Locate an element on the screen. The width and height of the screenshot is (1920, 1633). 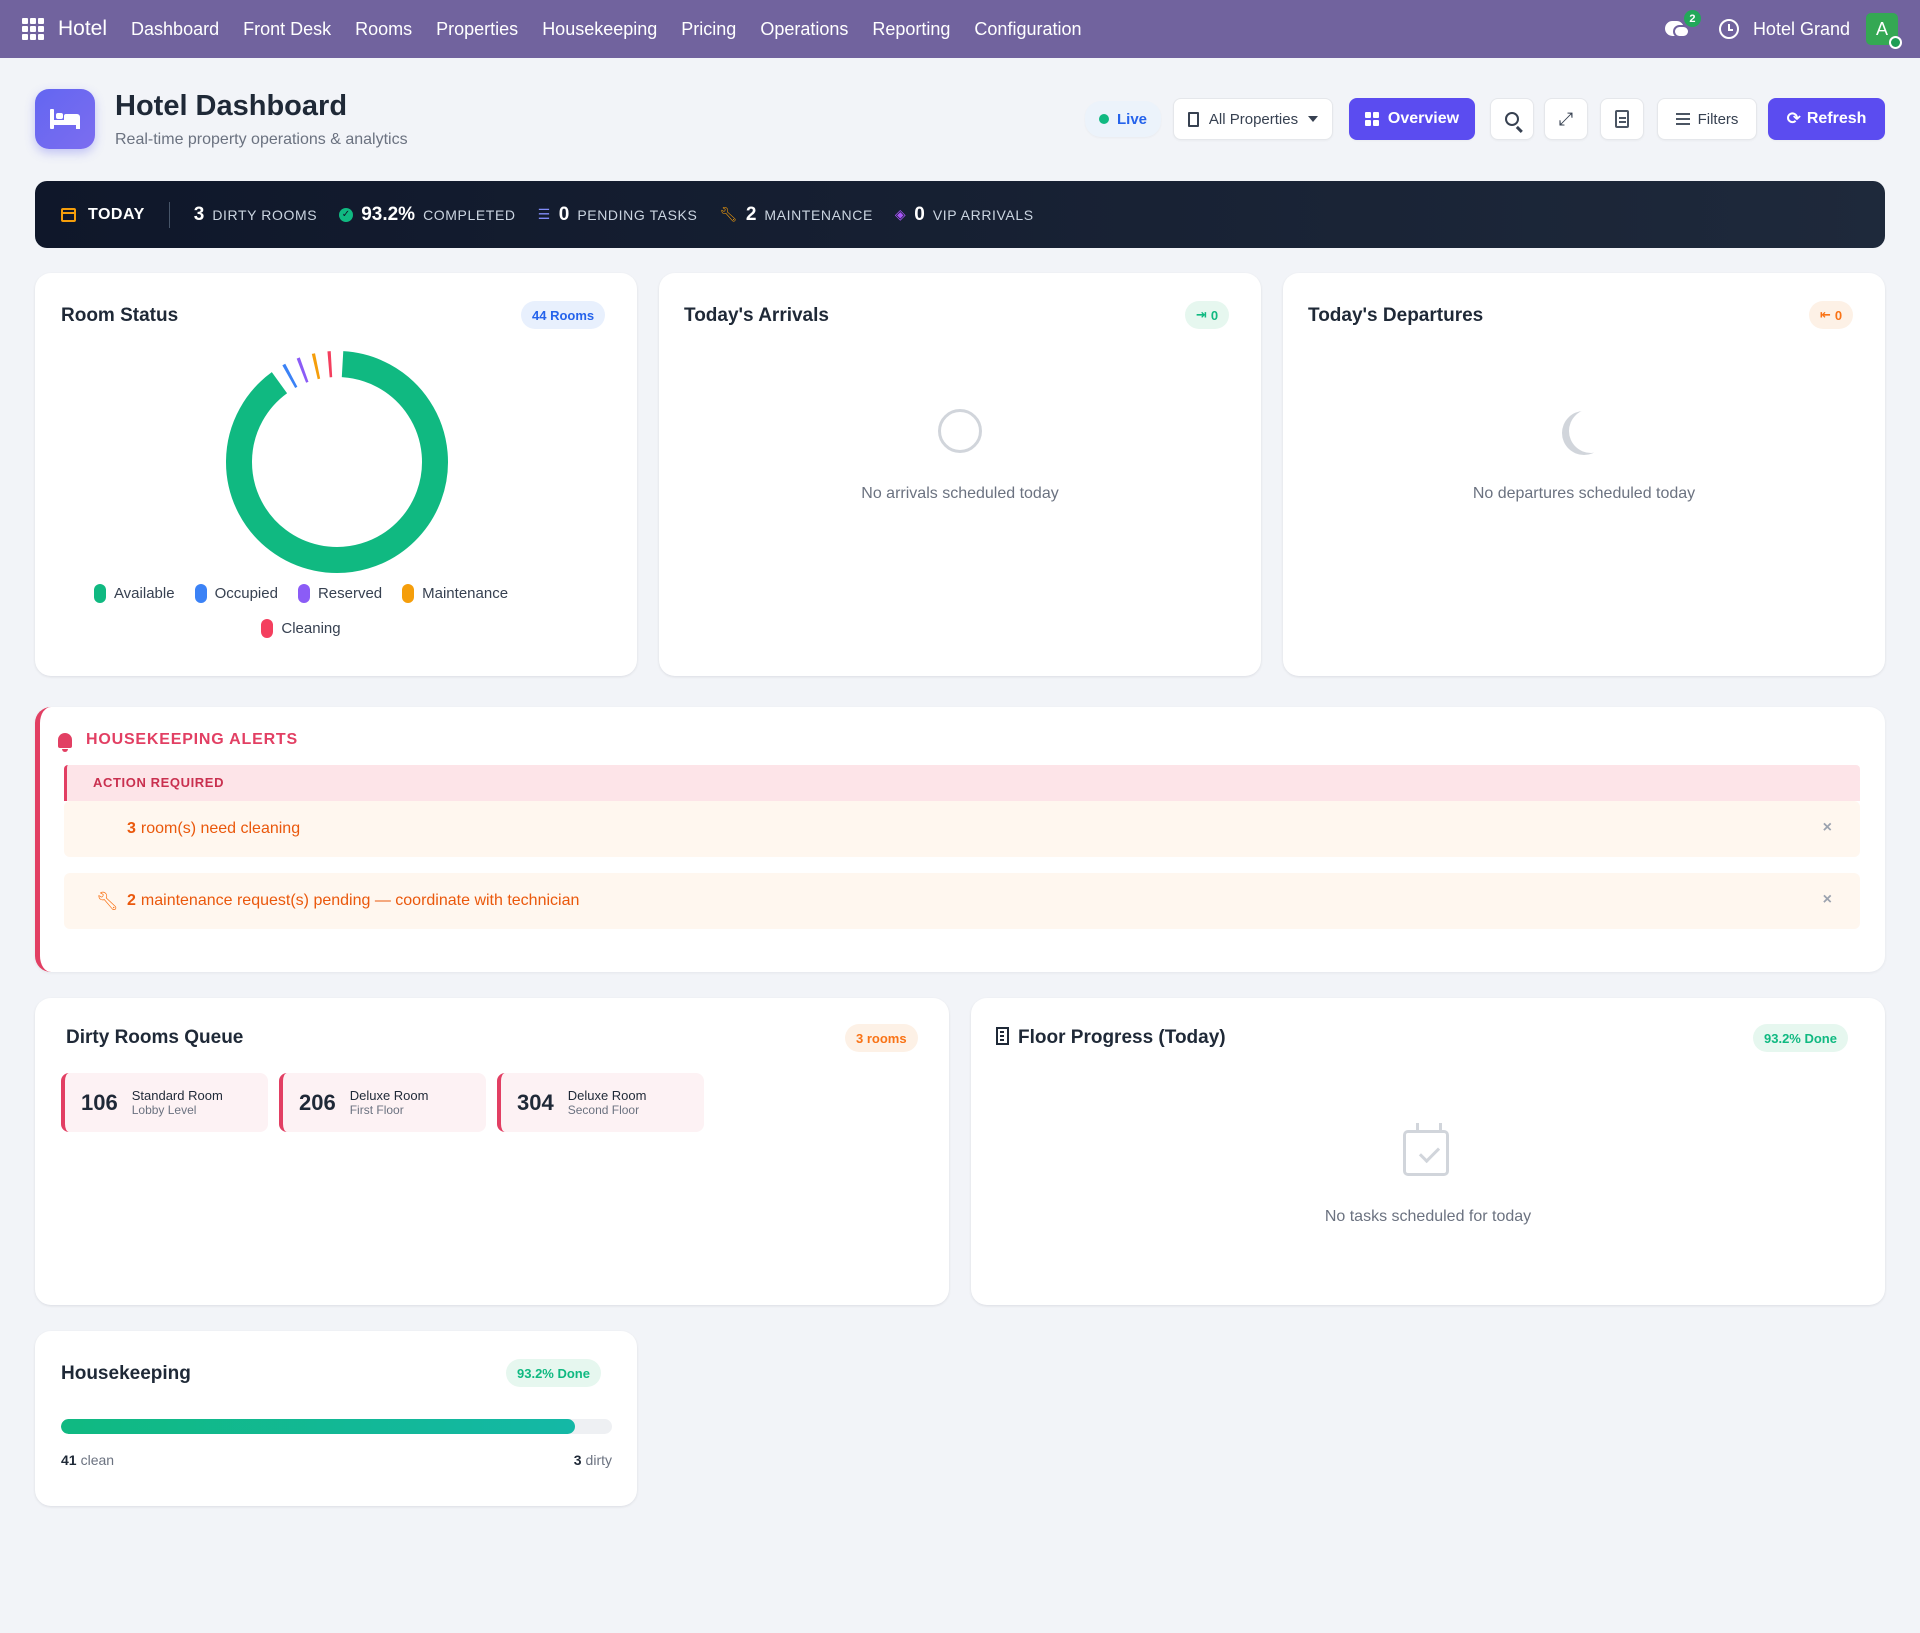
donut-slice-available is located at coordinates (337, 462).